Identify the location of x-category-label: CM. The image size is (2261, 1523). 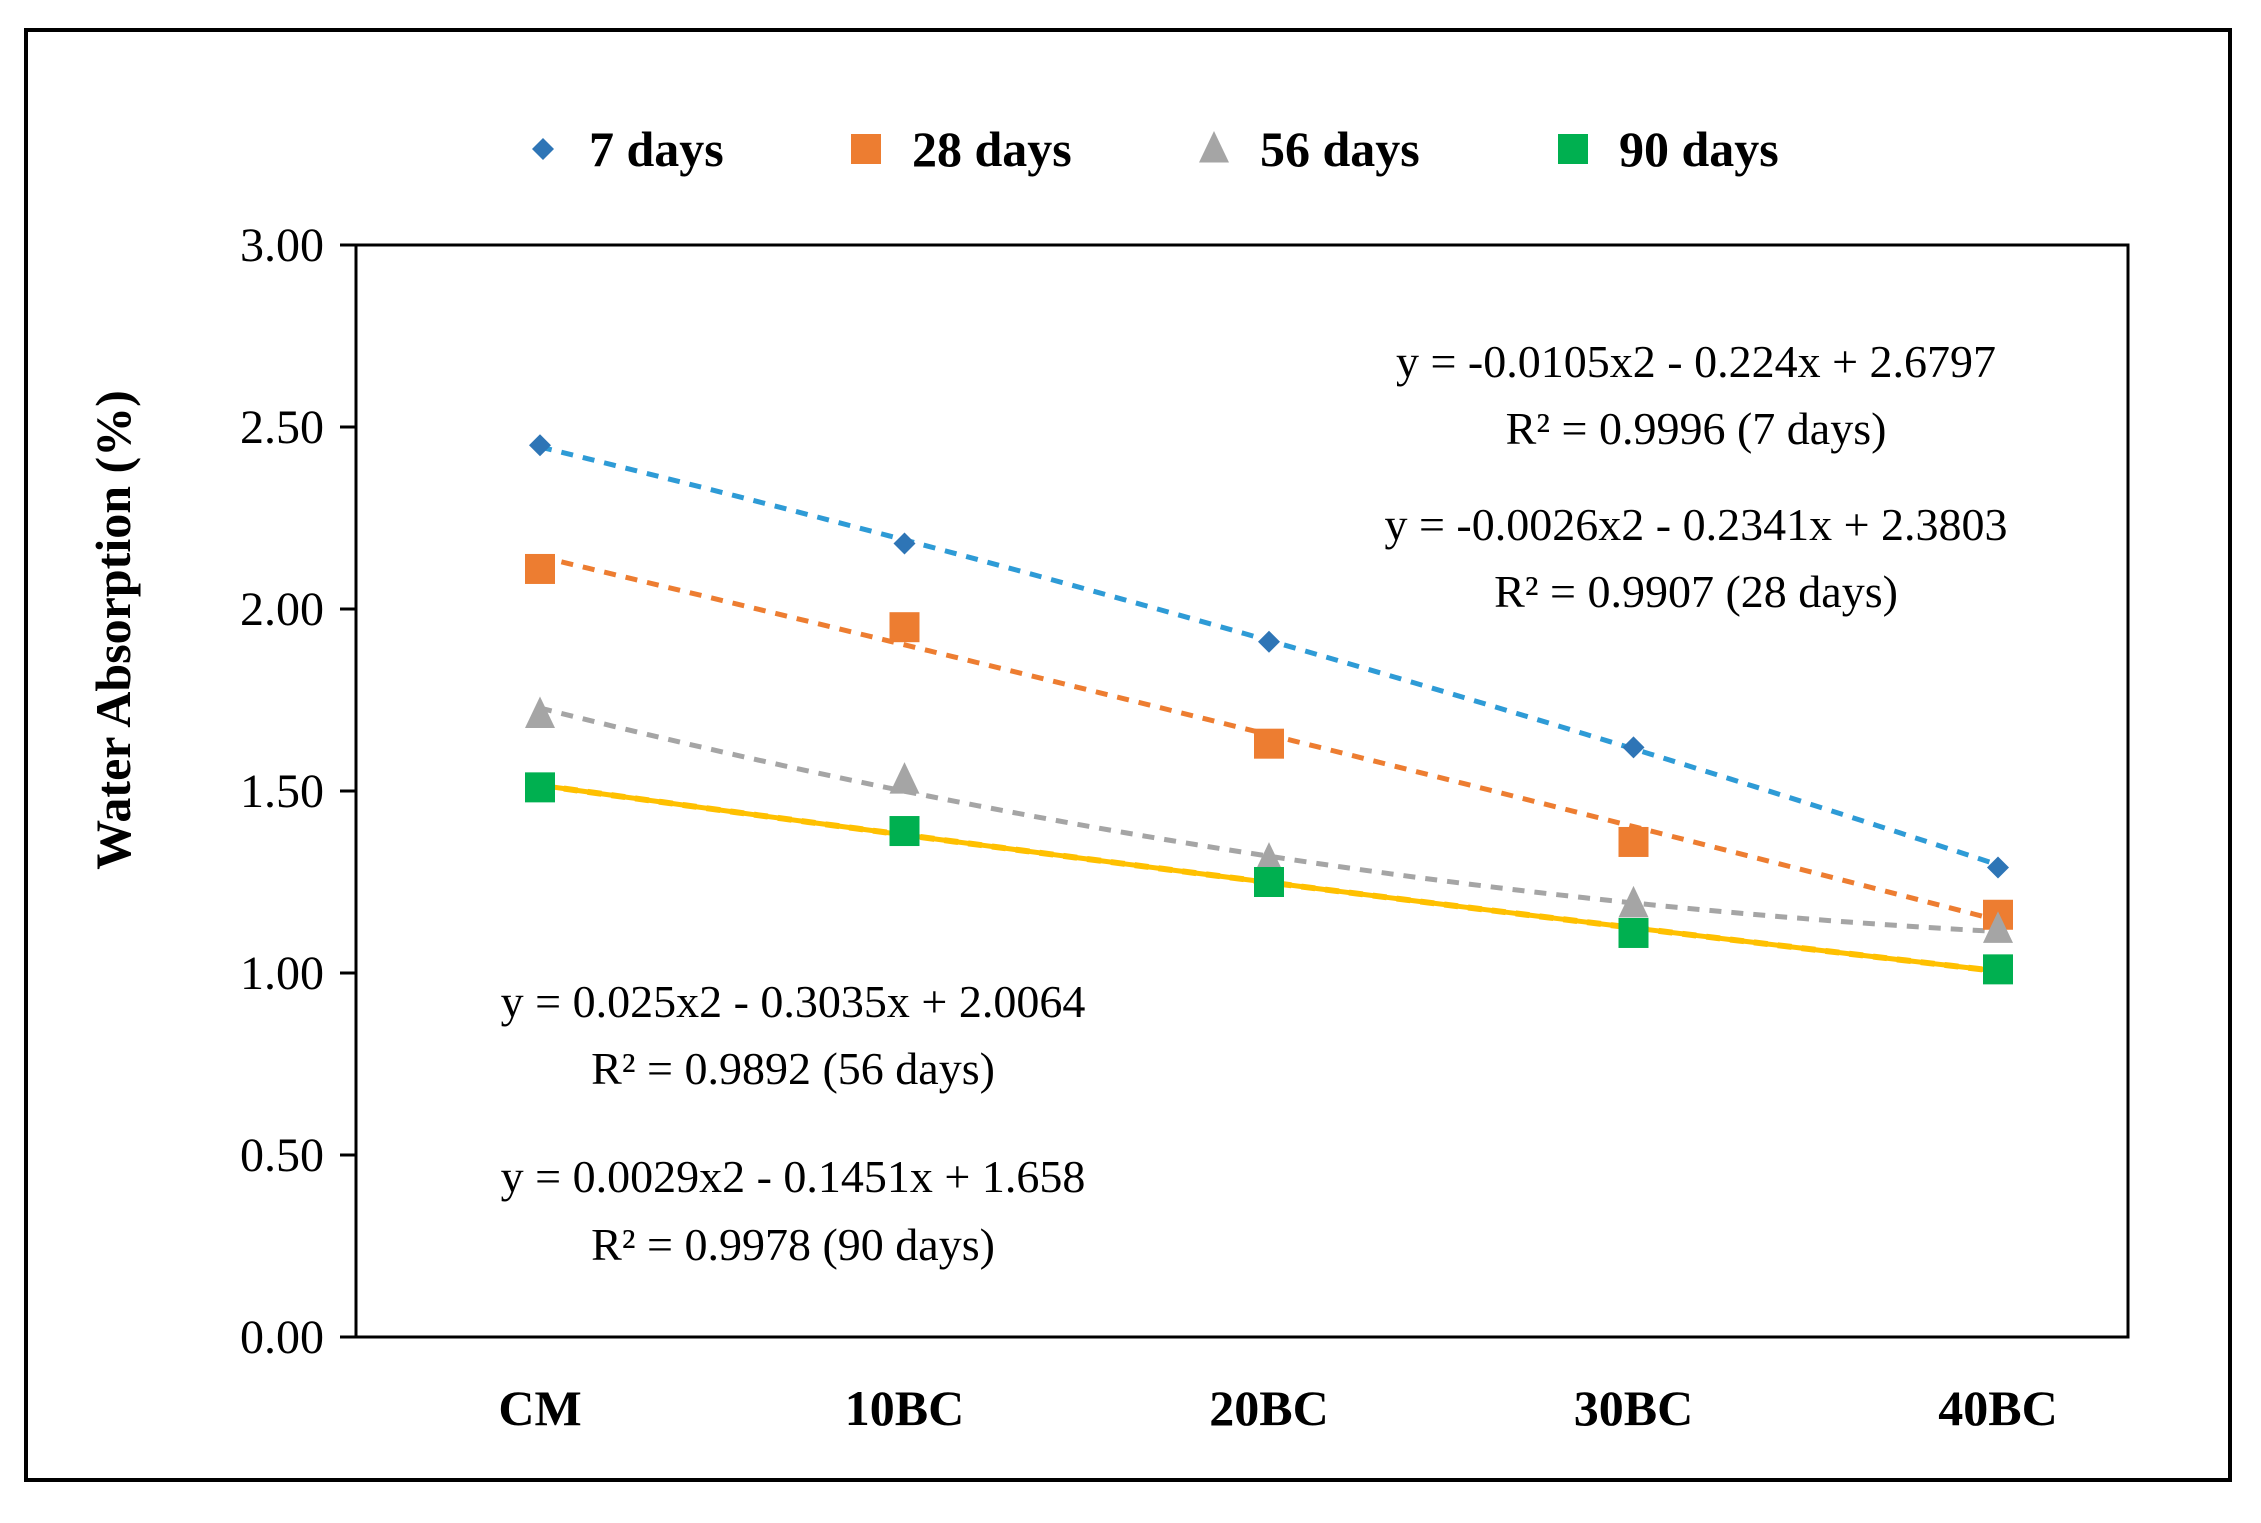
(539, 1408).